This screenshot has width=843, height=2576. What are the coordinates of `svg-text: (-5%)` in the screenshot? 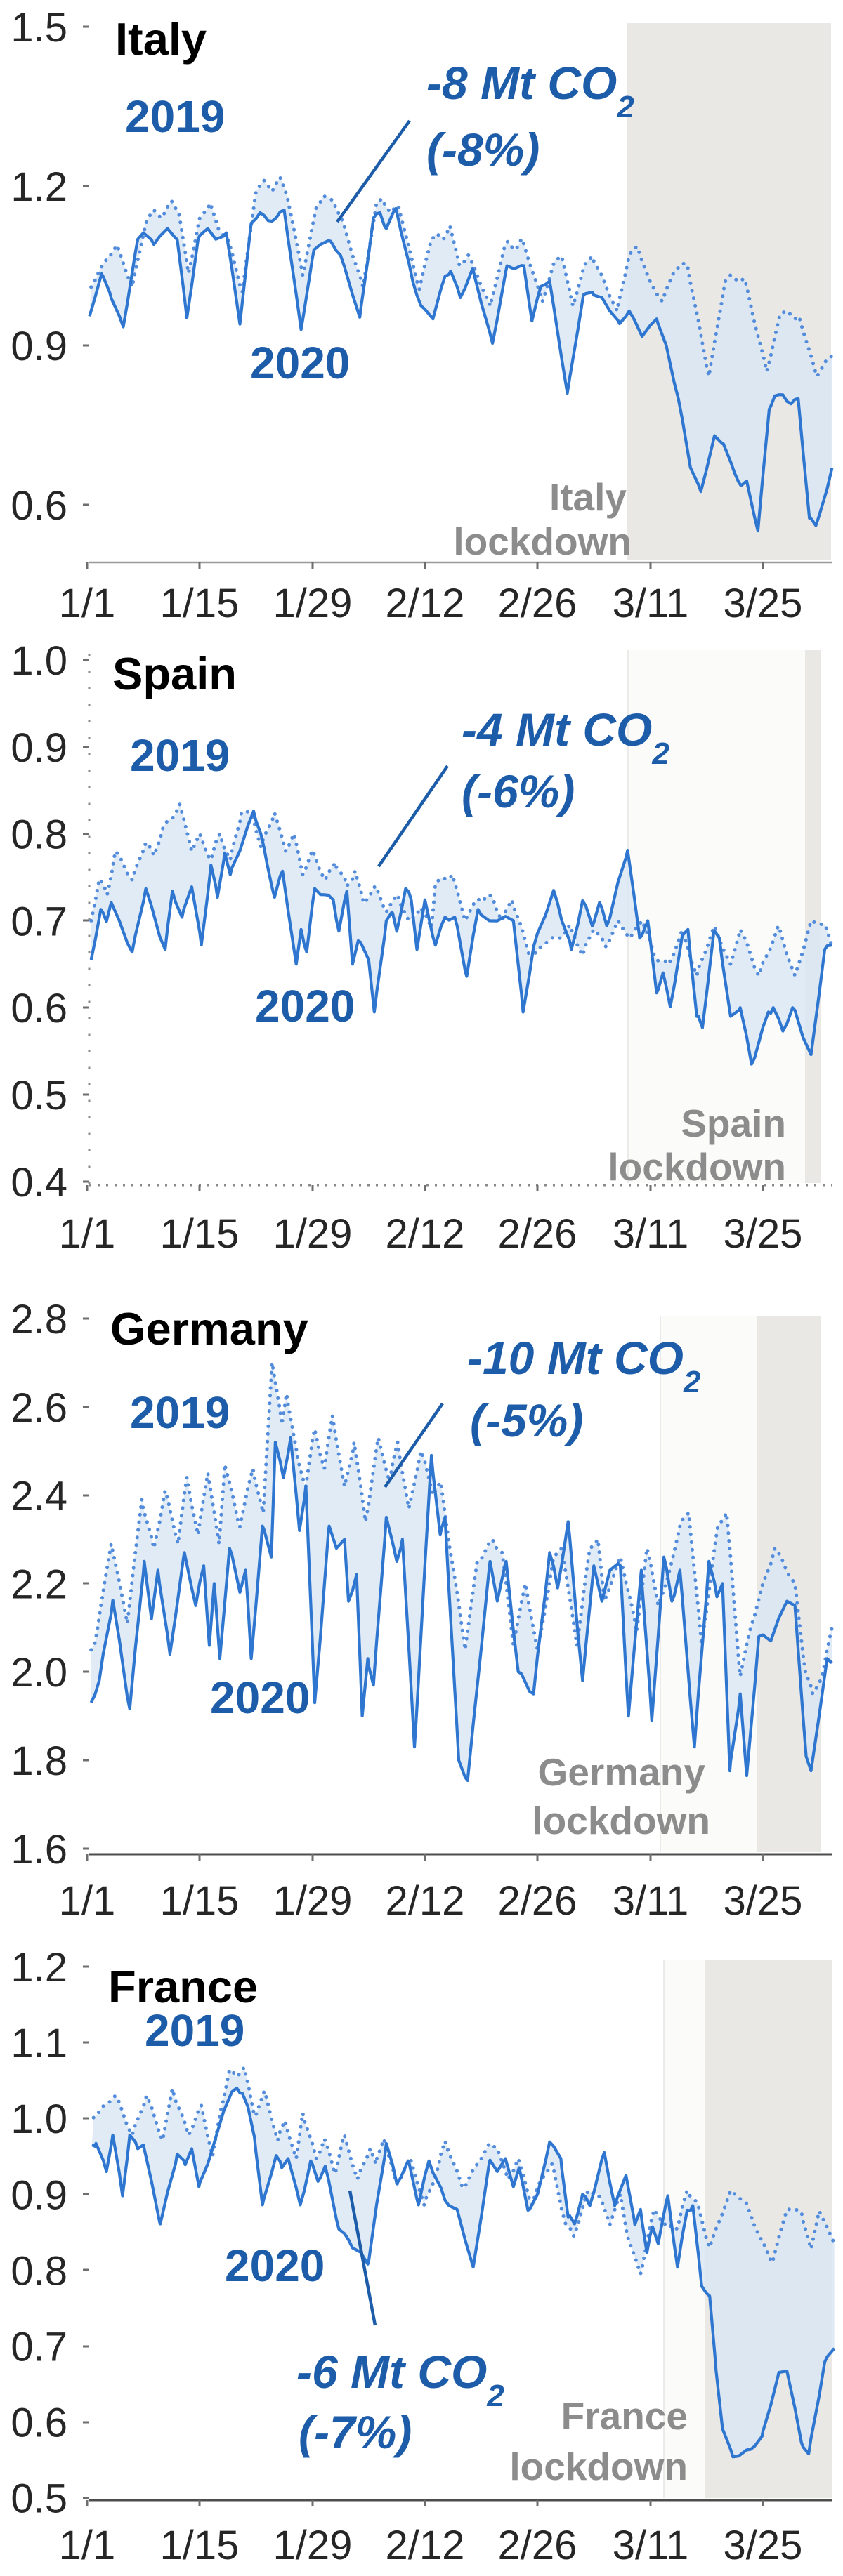 It's located at (526, 1420).